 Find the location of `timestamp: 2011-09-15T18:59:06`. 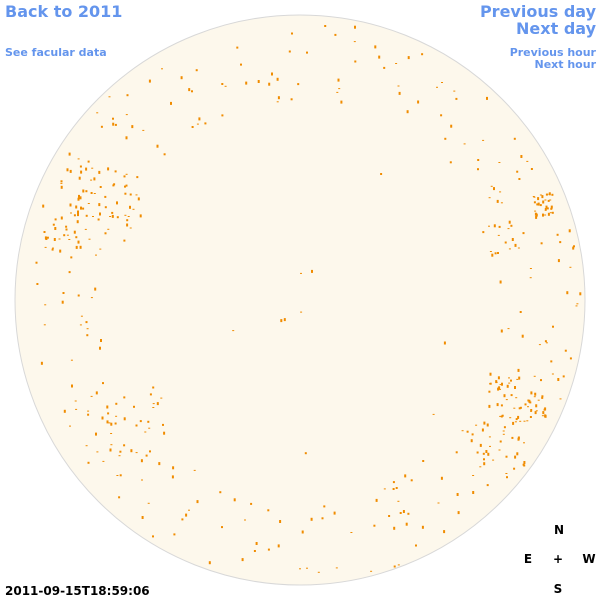

timestamp: 2011-09-15T18:59:06 is located at coordinates (77, 591).